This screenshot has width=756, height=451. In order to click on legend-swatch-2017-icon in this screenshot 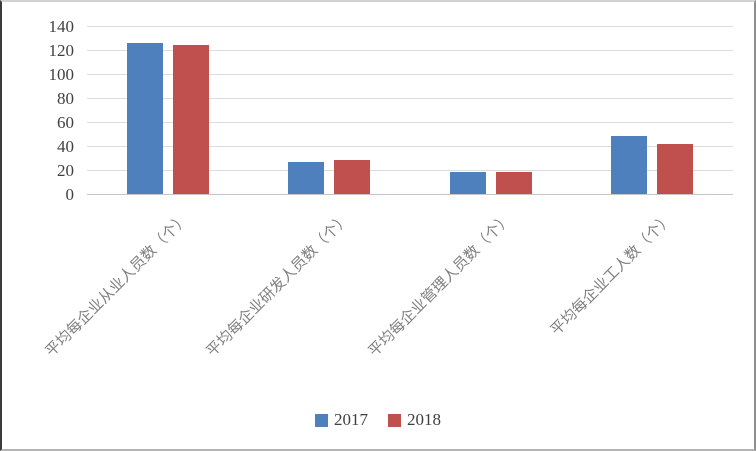, I will do `click(321, 420)`.